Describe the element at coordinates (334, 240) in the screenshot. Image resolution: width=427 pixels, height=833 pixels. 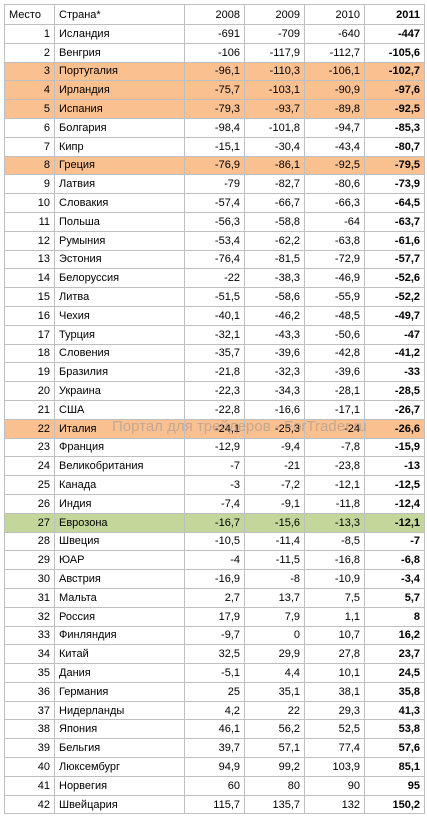
I see `value-cell: -63,8` at that location.